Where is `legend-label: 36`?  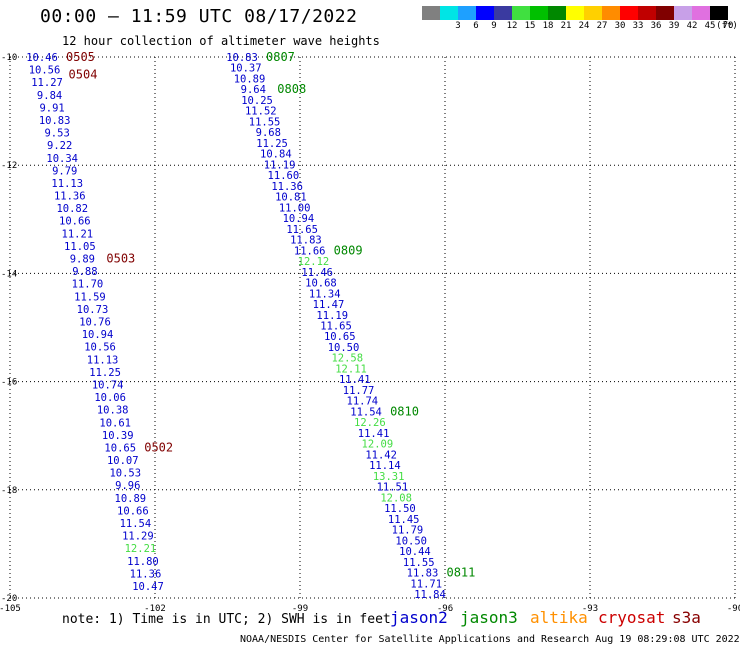
legend-label: 36 is located at coordinates (656, 26).